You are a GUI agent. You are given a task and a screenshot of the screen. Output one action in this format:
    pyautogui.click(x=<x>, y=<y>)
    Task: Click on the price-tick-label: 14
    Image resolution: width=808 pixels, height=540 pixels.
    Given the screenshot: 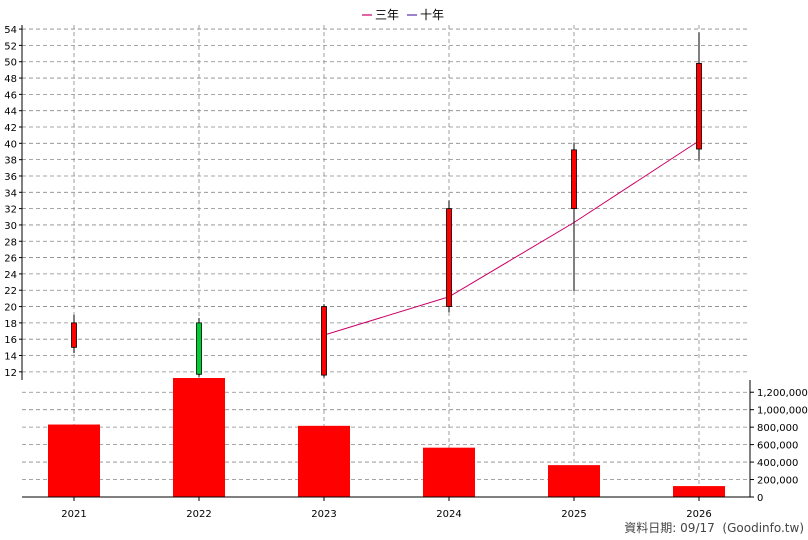 What is the action you would take?
    pyautogui.click(x=10, y=357)
    